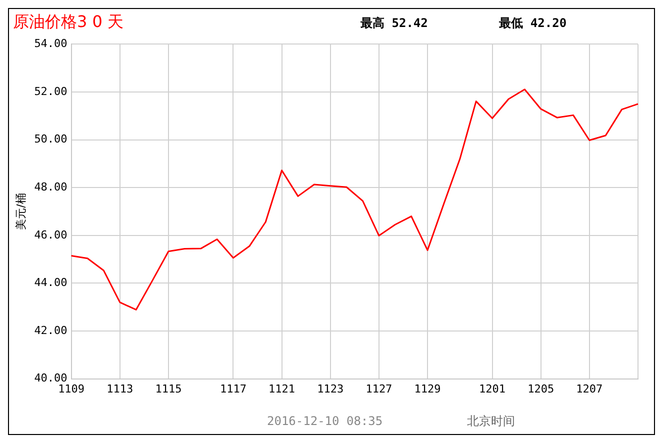  Describe the element at coordinates (394, 23) in the screenshot. I see `text: 最高 52.42` at that location.